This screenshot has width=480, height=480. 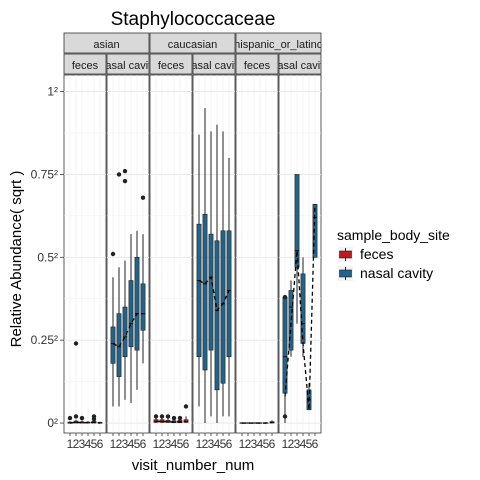 I want to click on y-tick-label: 0.5², so click(x=47, y=257).